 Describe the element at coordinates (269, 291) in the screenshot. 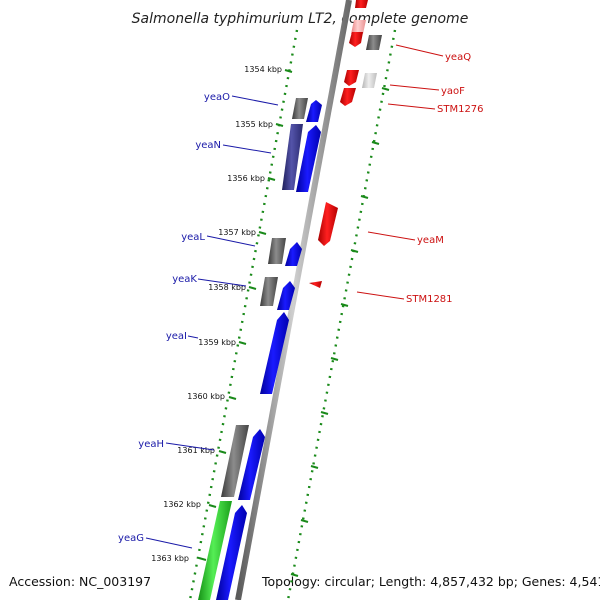

I see `gene-block-yeaK` at that location.